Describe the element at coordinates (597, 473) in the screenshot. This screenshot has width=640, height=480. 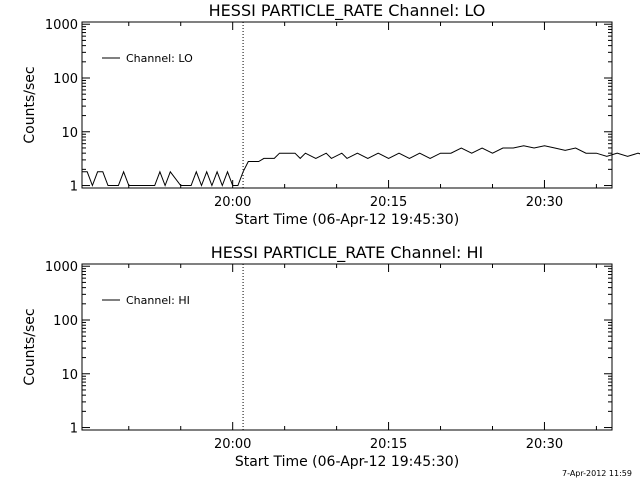
I see `timestamp: 7-Apr-2012 11:59` at that location.